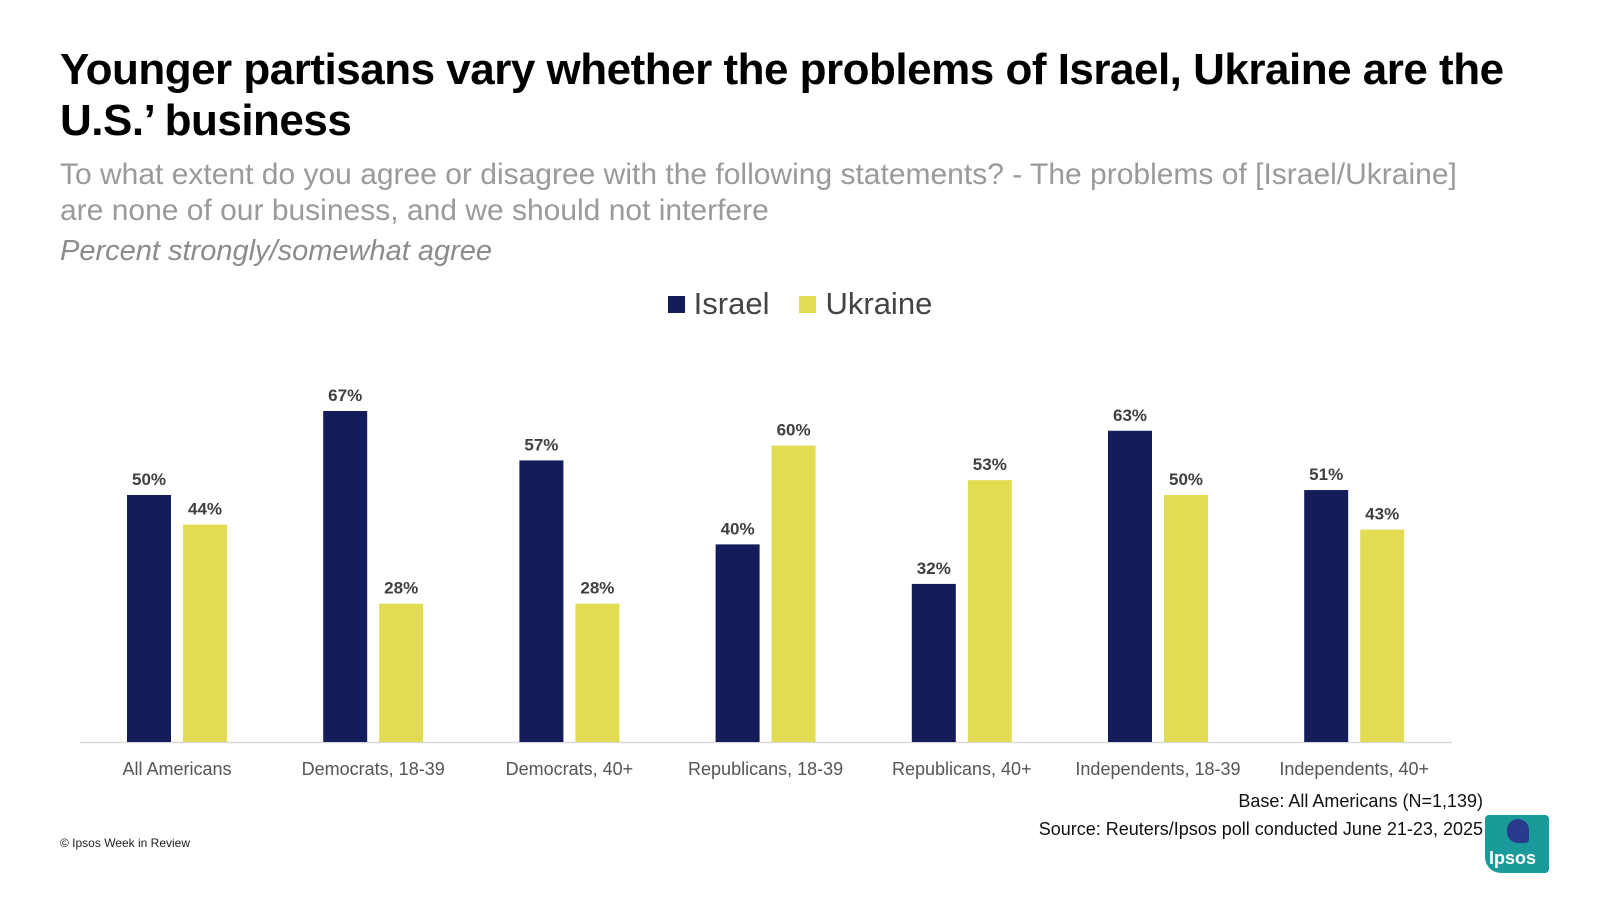  I want to click on data-label-israel: 63%, so click(1130, 415).